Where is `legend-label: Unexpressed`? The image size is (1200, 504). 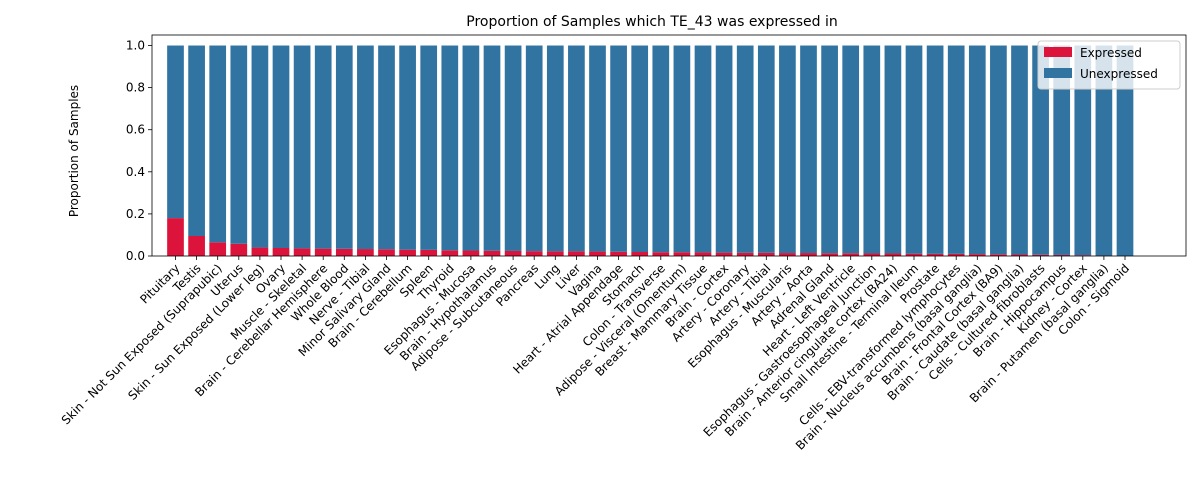
legend-label: Unexpressed is located at coordinates (1119, 74).